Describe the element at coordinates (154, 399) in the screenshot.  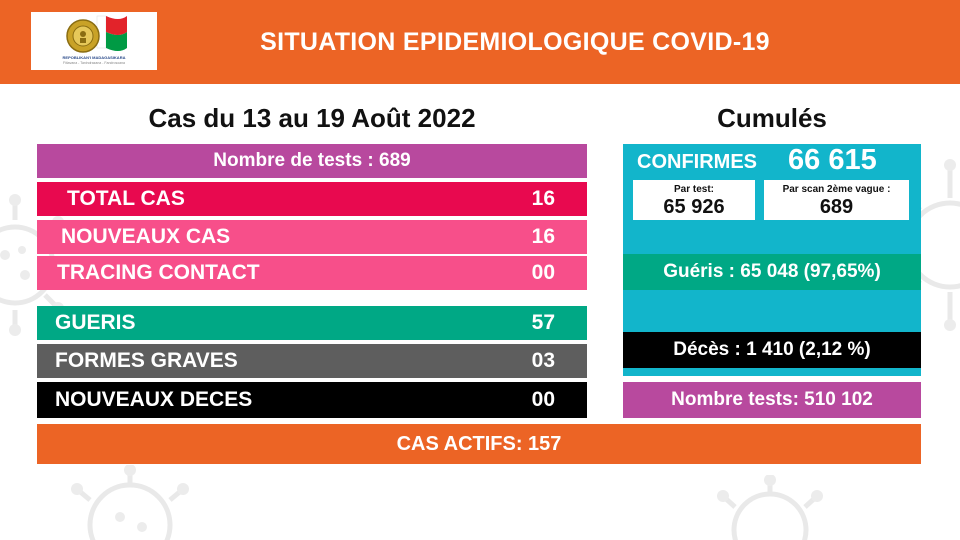
I see `row-label: NOUVEAUX DECES` at that location.